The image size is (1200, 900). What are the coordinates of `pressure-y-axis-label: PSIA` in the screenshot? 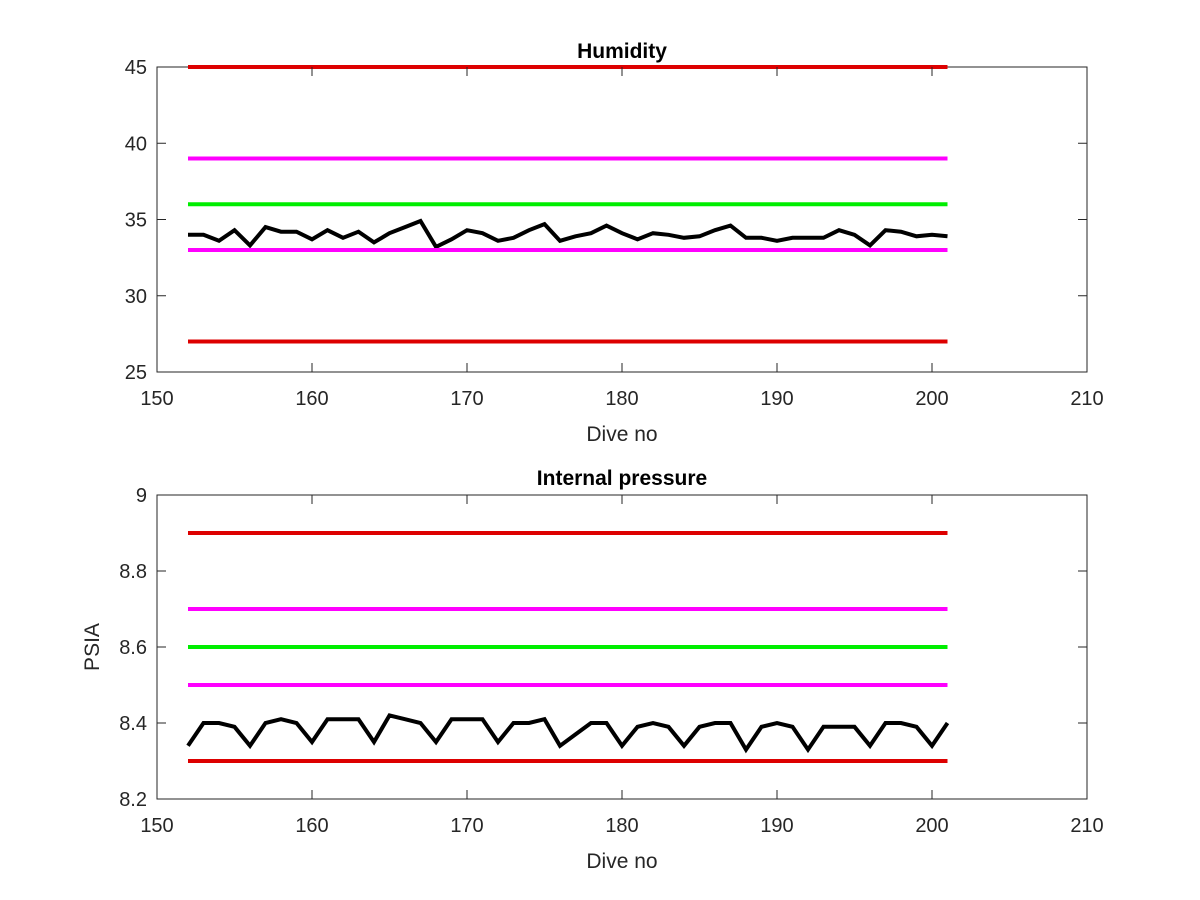 It's located at (92, 647).